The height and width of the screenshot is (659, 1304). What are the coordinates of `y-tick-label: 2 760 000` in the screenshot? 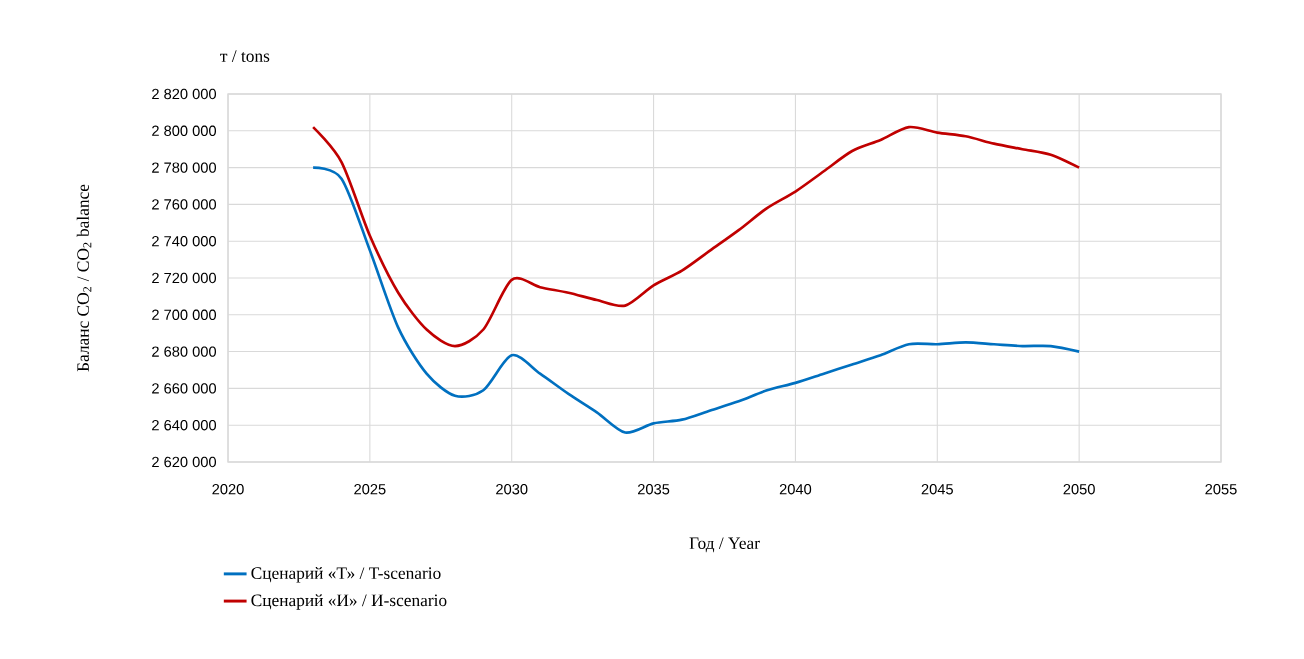 It's located at (184, 204).